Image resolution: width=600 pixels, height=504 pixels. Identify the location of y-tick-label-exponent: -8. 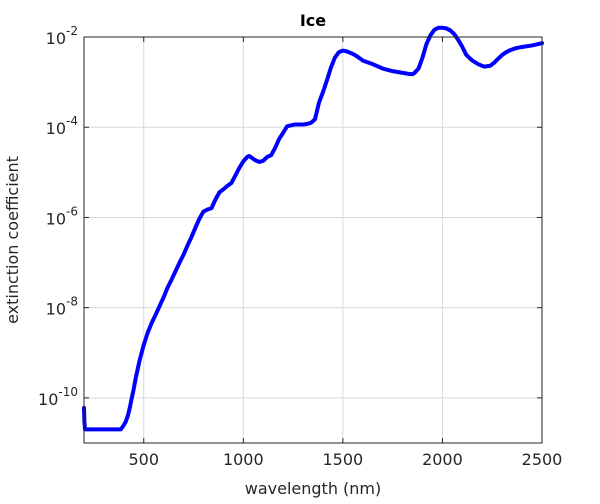
(72, 302).